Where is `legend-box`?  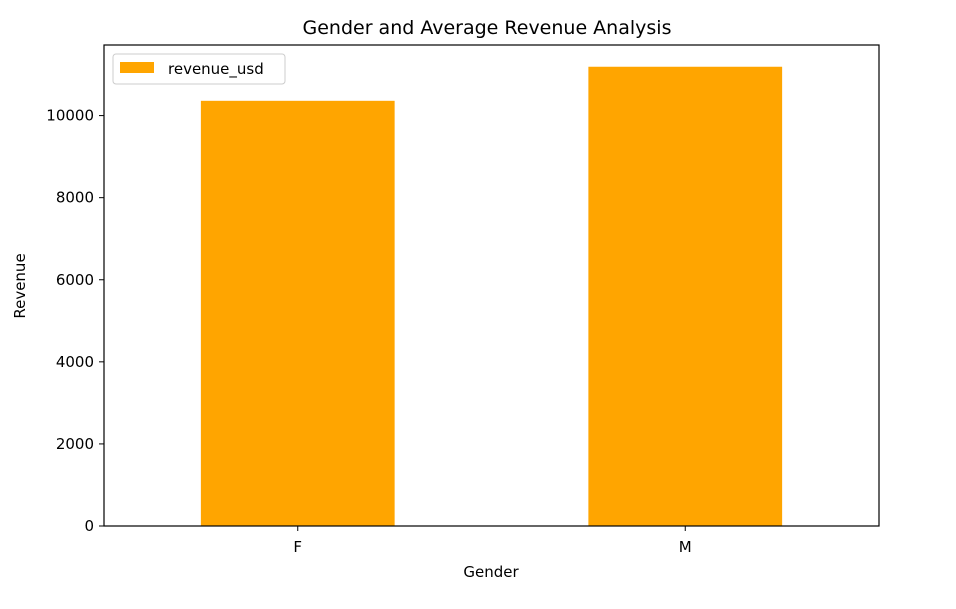
legend-box is located at coordinates (199, 69).